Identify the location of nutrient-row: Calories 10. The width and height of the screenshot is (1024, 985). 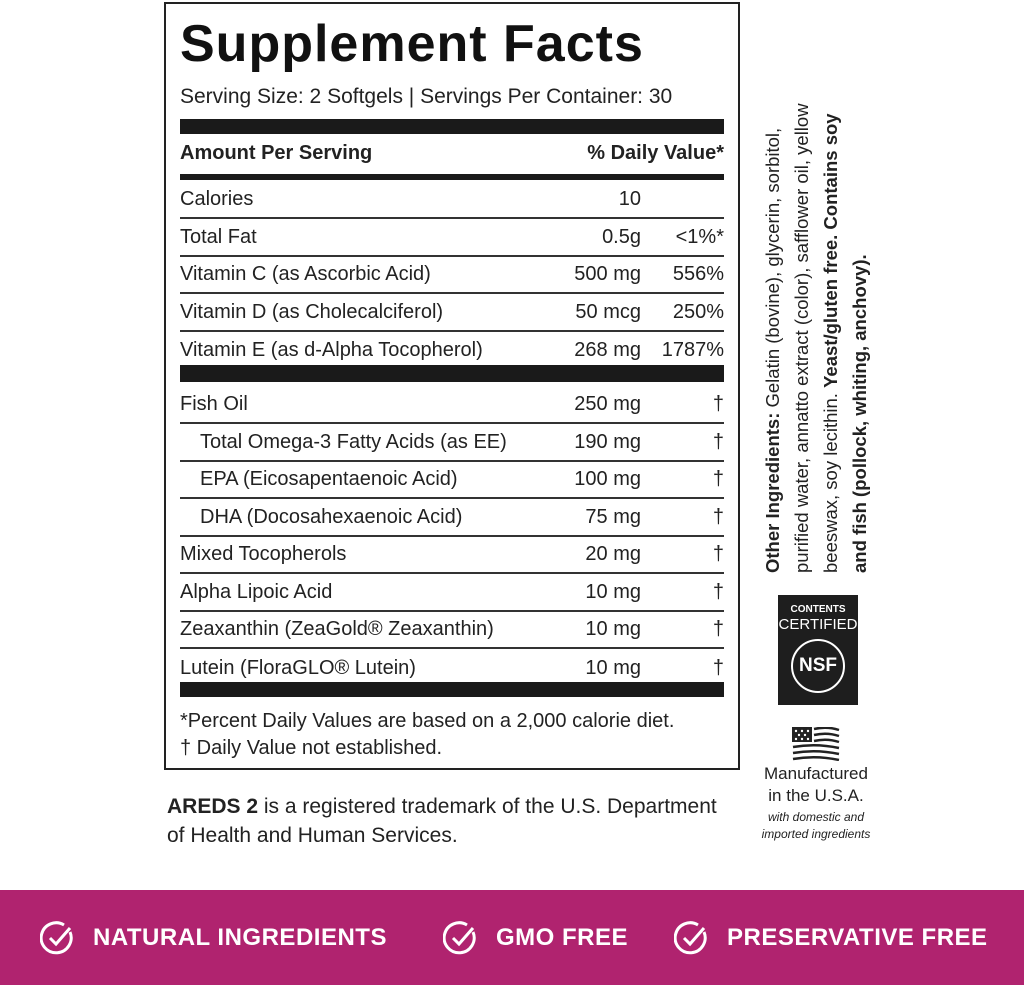
(452, 200).